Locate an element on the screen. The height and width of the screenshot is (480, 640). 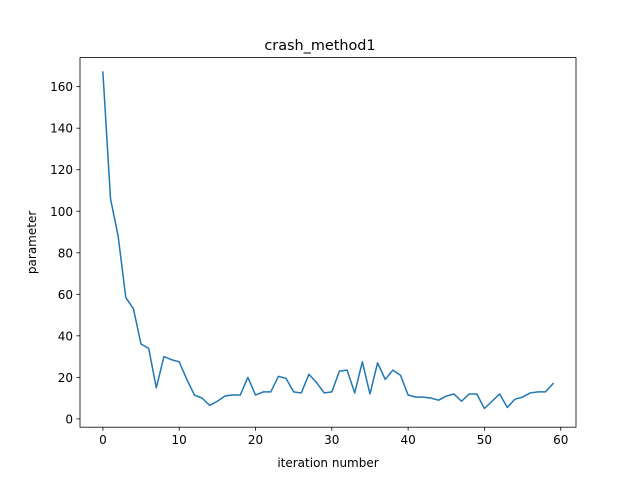
x-tick-label: 40 is located at coordinates (407, 440).